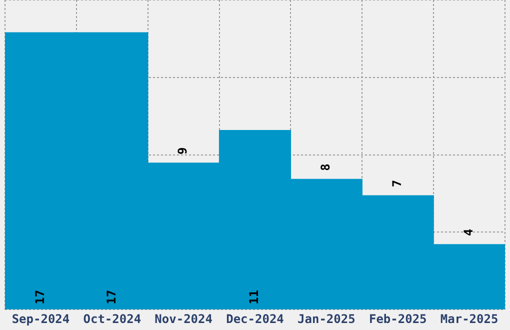 The height and width of the screenshot is (330, 510). I want to click on x-tick-label: Oct-2024, so click(112, 319).